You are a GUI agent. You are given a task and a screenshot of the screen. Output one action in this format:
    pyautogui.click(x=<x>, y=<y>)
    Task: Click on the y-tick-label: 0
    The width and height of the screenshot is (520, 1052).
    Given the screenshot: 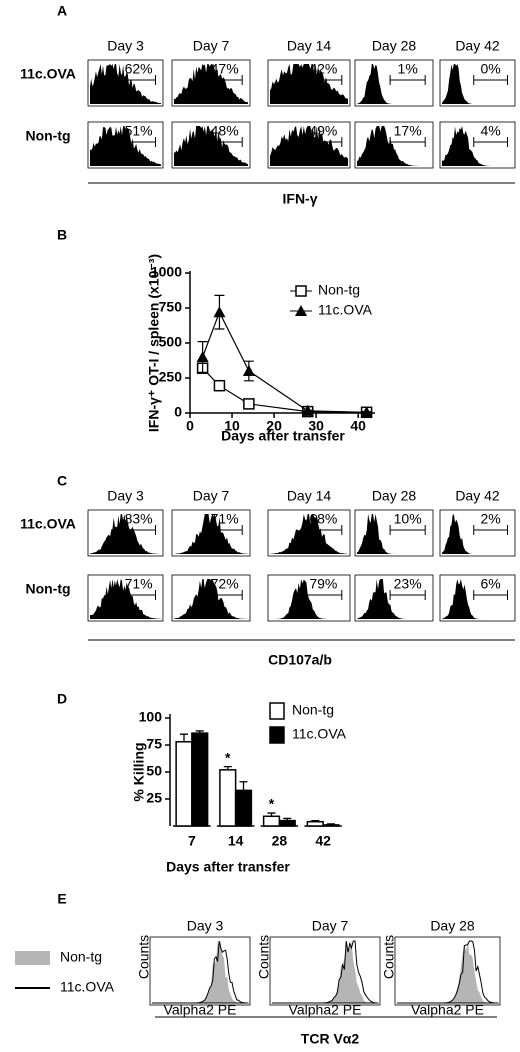 What is the action you would take?
    pyautogui.click(x=178, y=412)
    